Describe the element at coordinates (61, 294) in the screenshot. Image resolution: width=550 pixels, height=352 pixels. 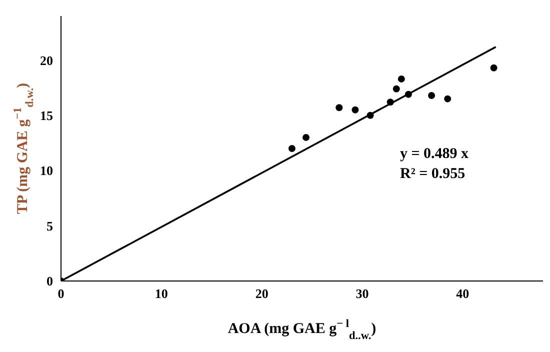
I see `x-tick-label: 0` at that location.